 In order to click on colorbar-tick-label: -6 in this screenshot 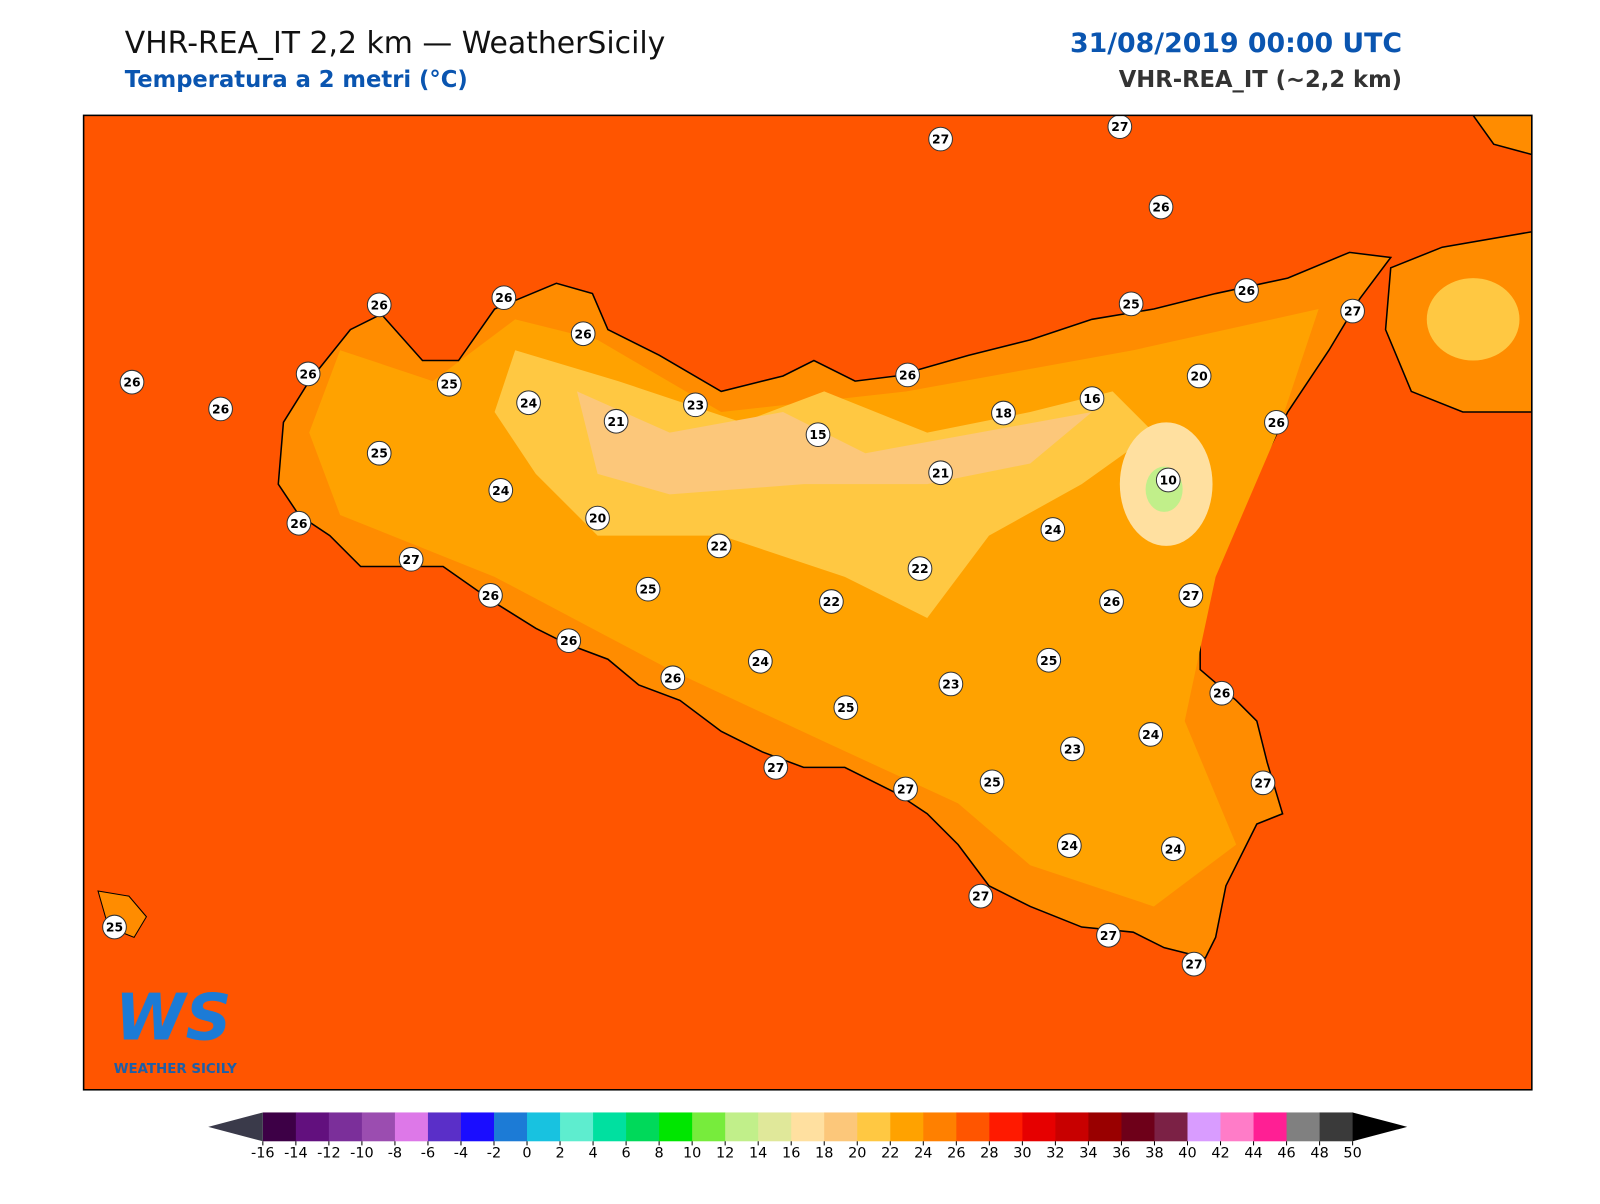, I will do `click(428, 1154)`.